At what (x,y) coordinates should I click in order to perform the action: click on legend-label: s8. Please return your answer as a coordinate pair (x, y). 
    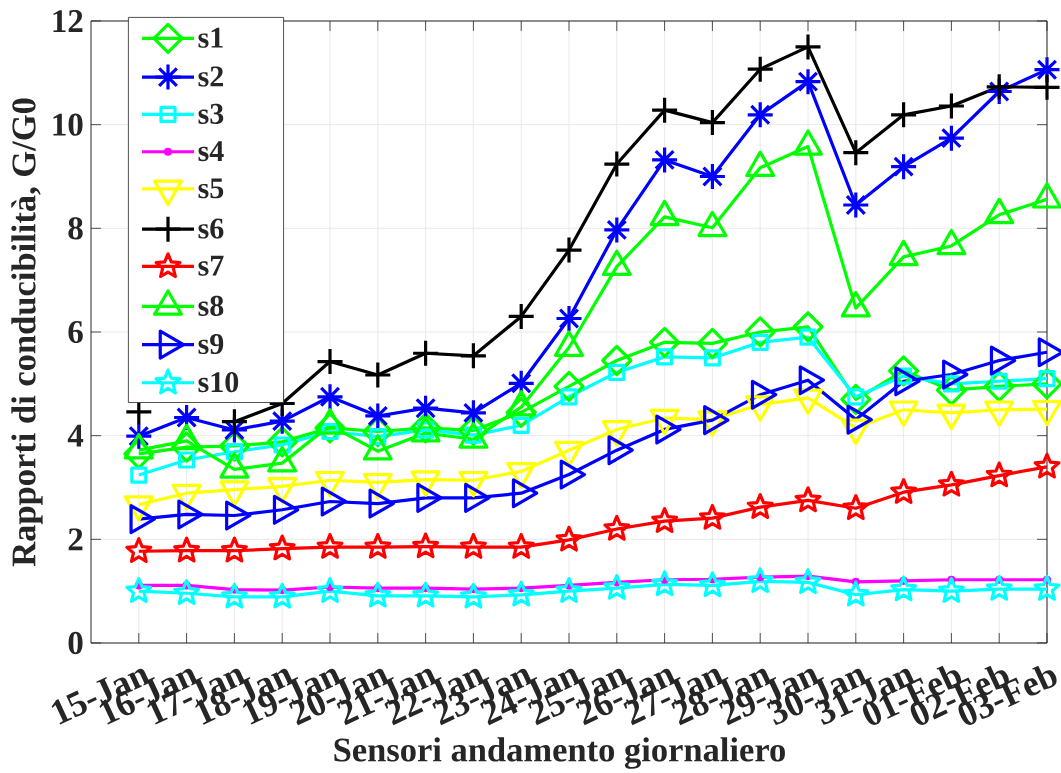
    Looking at the image, I should click on (211, 305).